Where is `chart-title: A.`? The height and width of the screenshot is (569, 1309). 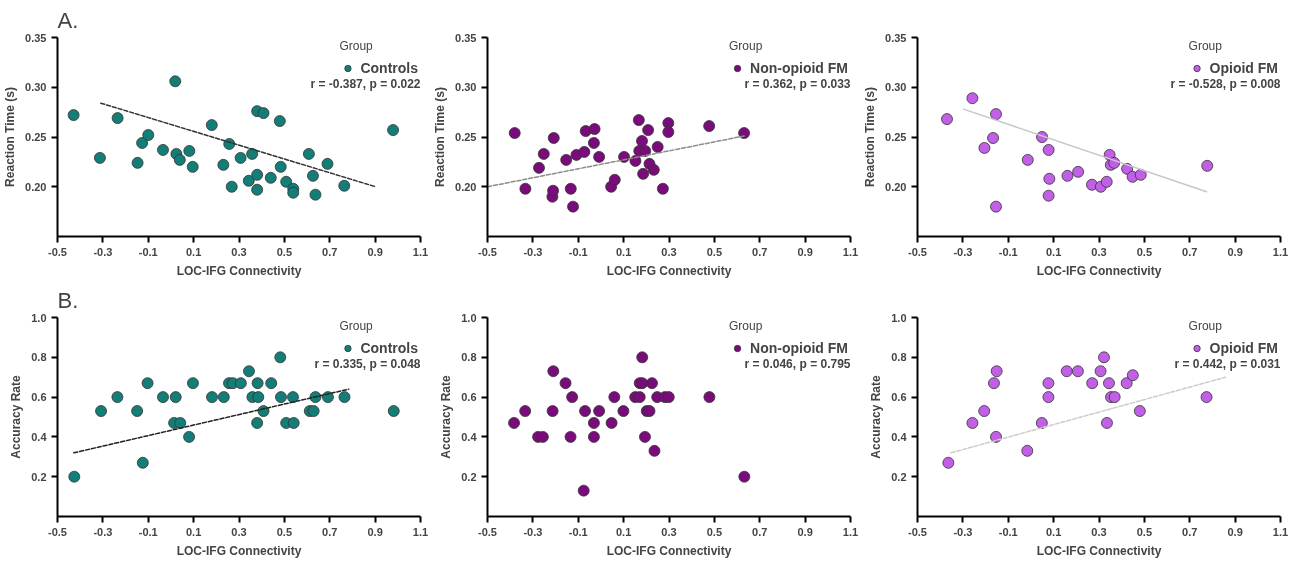 chart-title: A. is located at coordinates (68, 20).